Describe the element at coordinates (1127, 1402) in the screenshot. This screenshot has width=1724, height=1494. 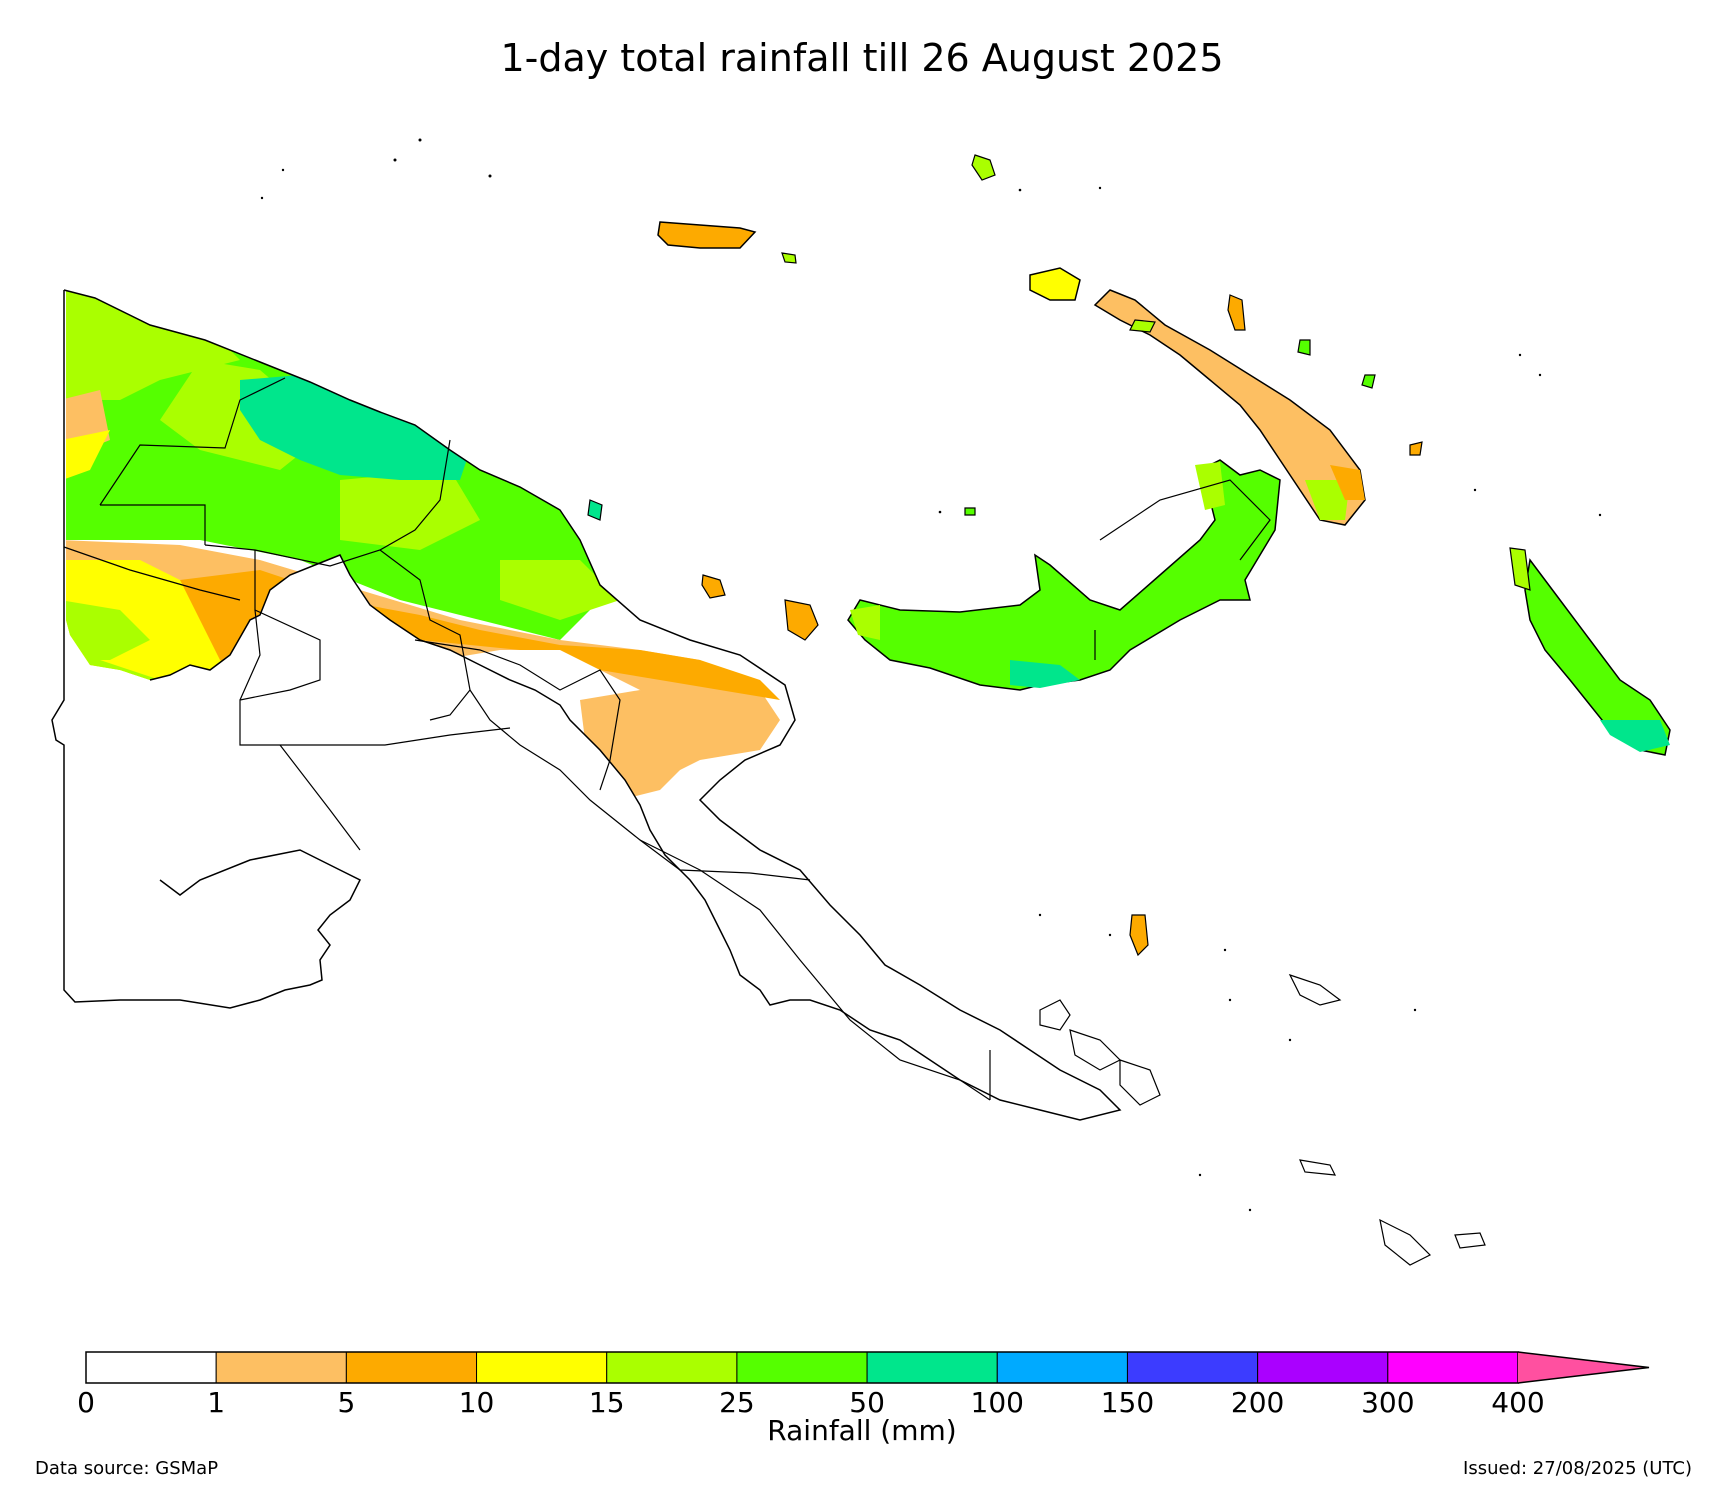
I see `colorbar-tick-label: 150` at that location.